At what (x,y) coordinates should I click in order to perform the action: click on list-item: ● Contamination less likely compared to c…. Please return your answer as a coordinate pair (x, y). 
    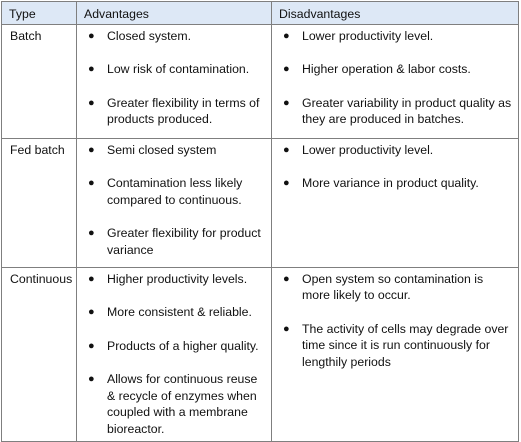
    Looking at the image, I should click on (175, 191).